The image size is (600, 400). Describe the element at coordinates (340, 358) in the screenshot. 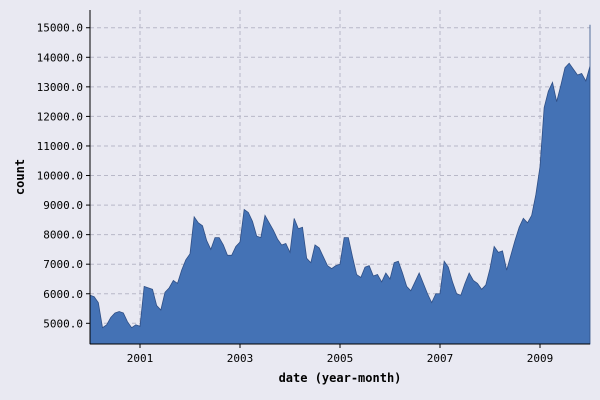

I see `x-tick-label: 2005` at that location.